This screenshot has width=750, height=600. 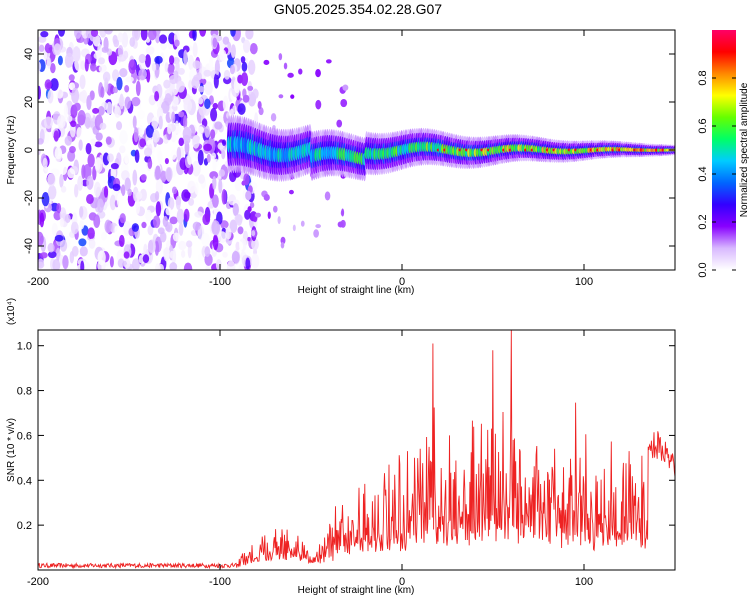 What do you see at coordinates (703, 77) in the screenshot?
I see `colorbar-tick-label: 0.8` at bounding box center [703, 77].